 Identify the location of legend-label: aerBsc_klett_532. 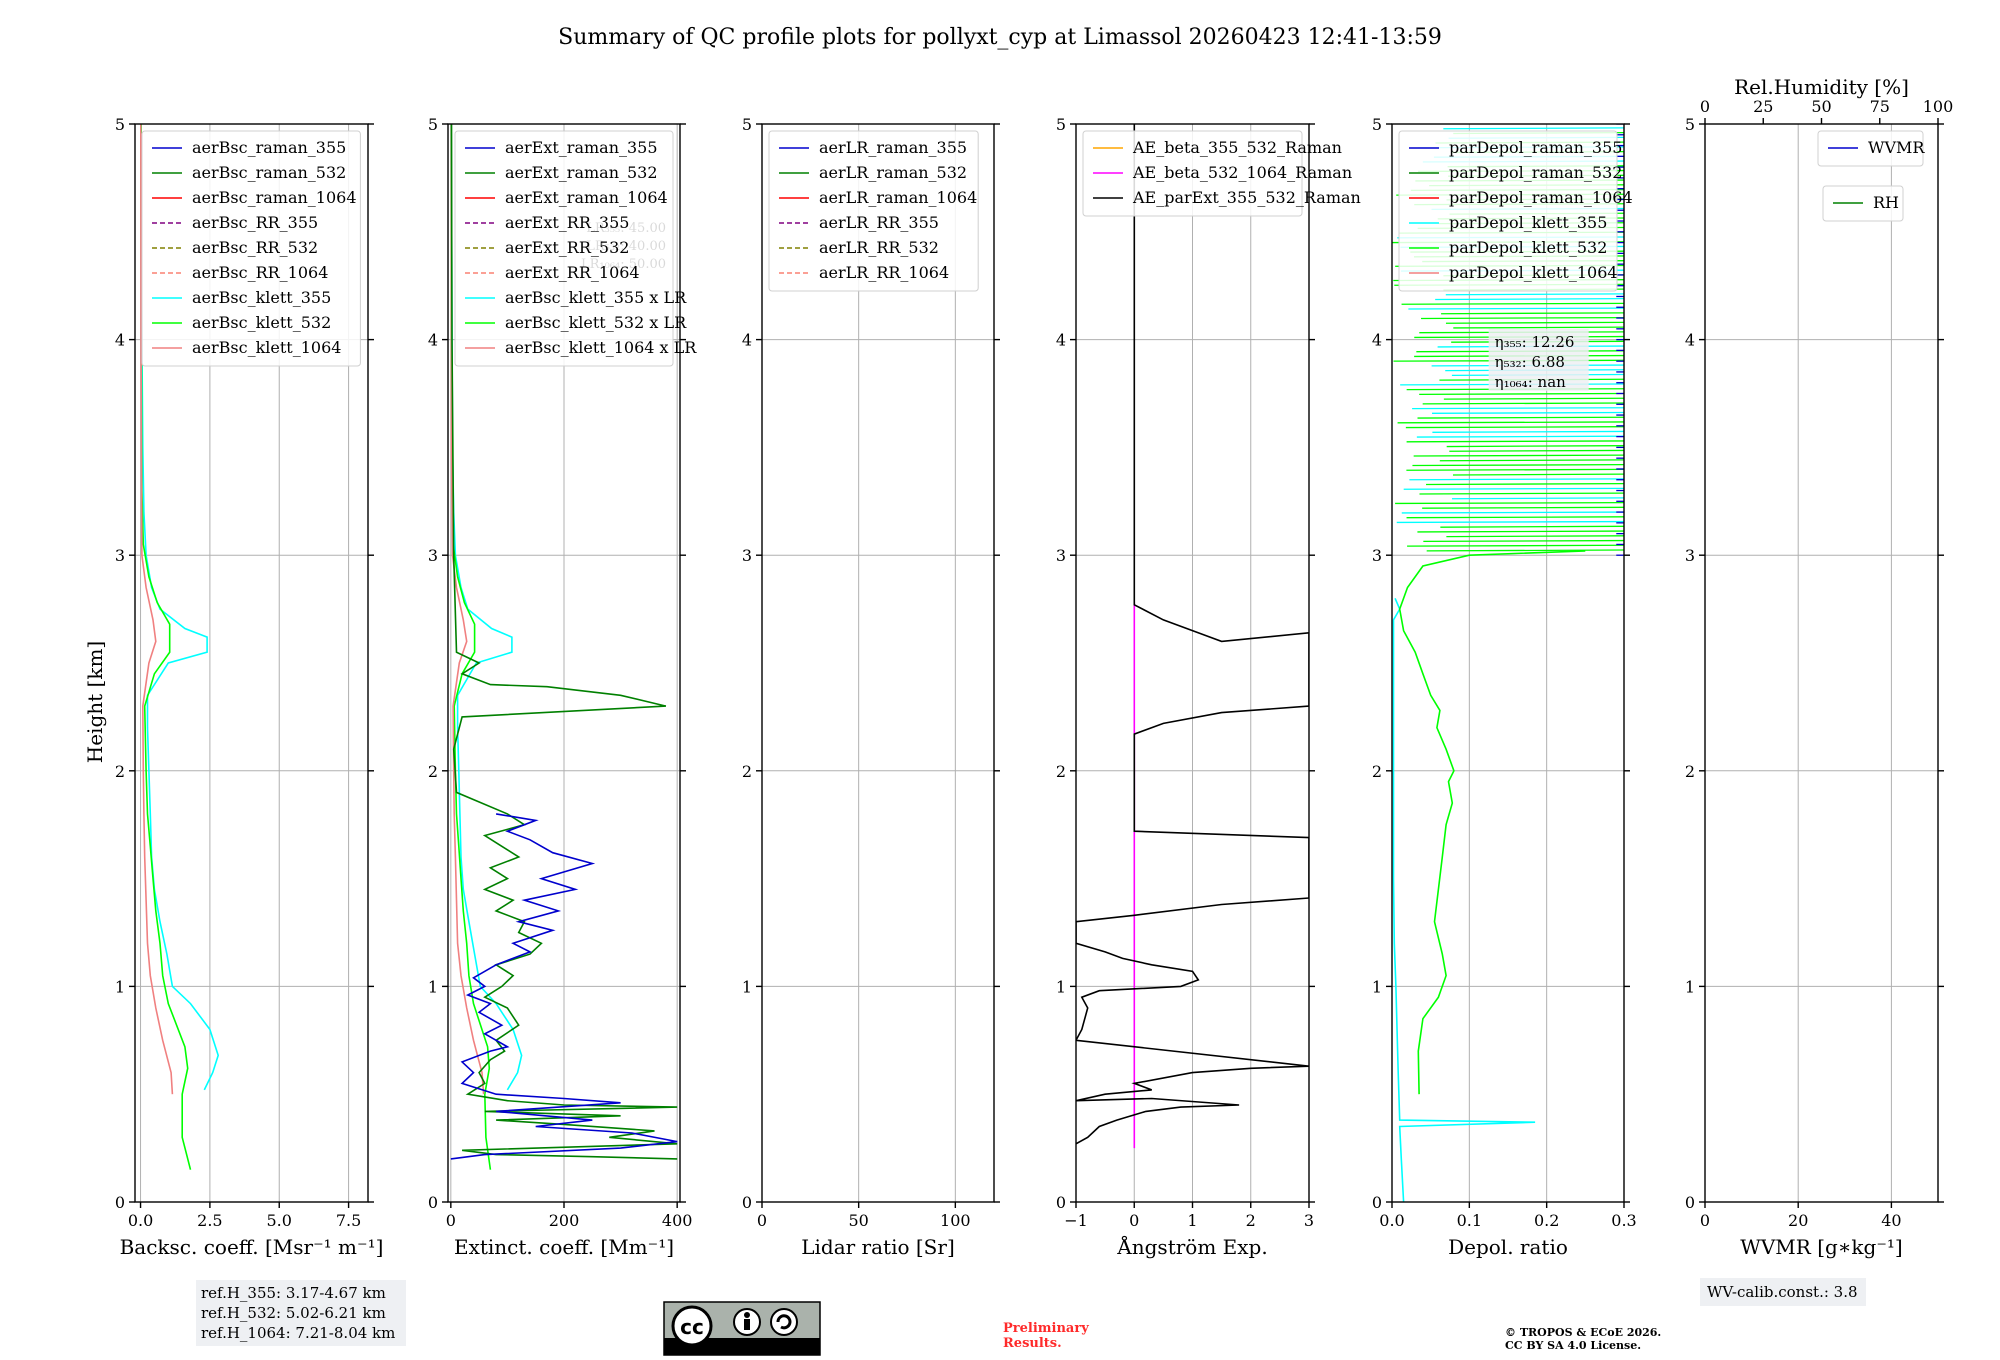
(261, 322).